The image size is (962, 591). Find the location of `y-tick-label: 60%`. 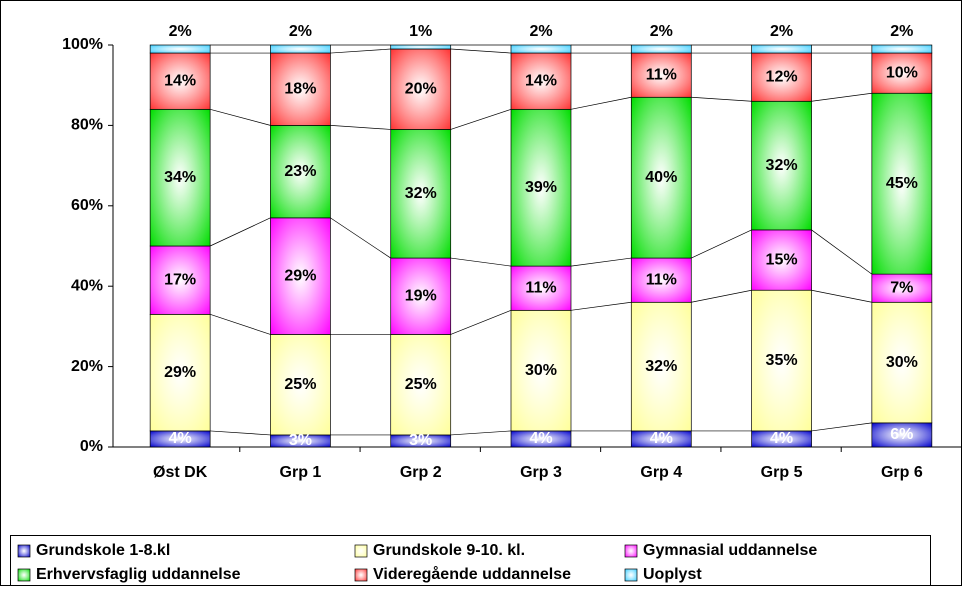

y-tick-label: 60% is located at coordinates (87, 205).